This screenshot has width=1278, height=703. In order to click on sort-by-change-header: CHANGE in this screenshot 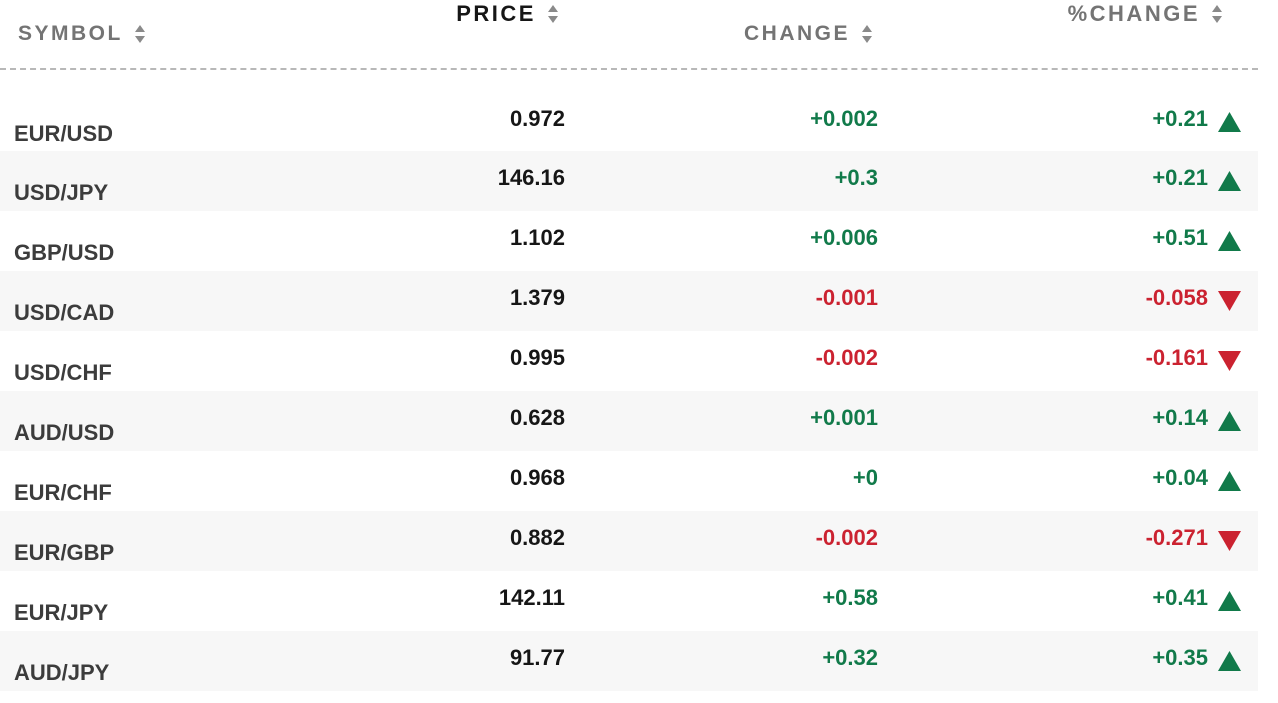, I will do `click(808, 34)`.